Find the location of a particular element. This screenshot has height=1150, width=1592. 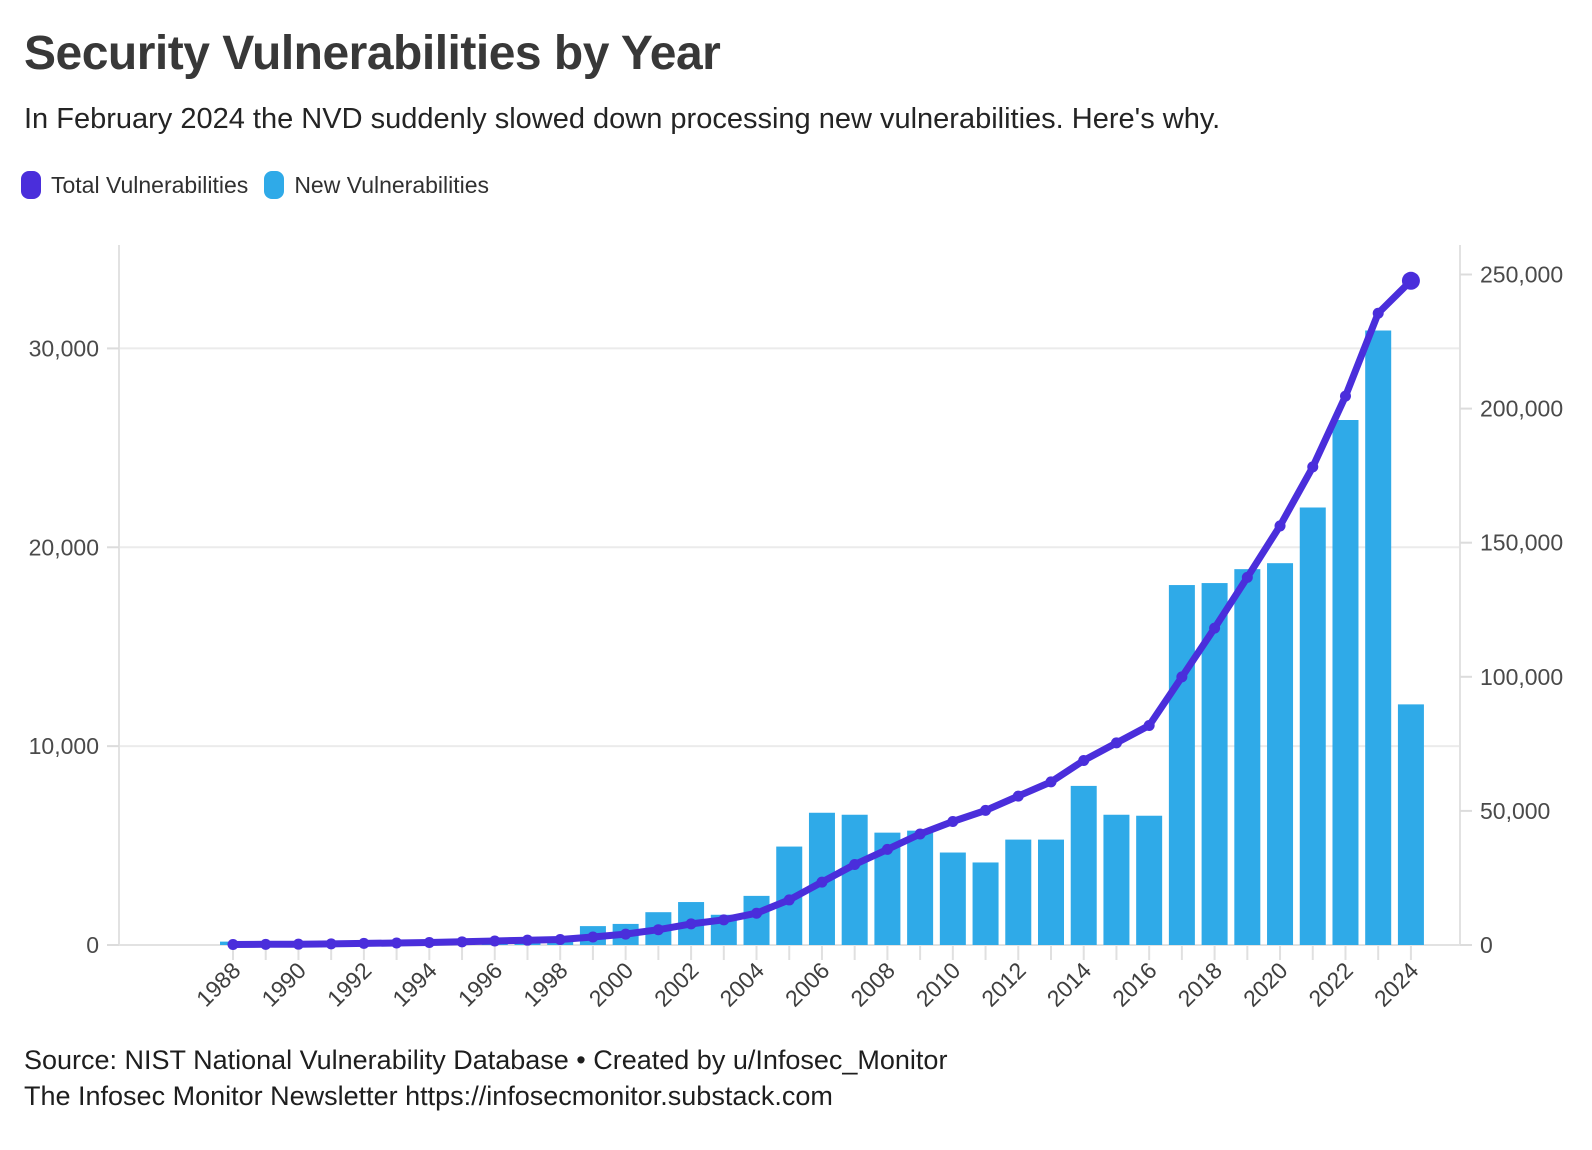

legend-item-total: Total Vulnerabilities is located at coordinates (134, 185).